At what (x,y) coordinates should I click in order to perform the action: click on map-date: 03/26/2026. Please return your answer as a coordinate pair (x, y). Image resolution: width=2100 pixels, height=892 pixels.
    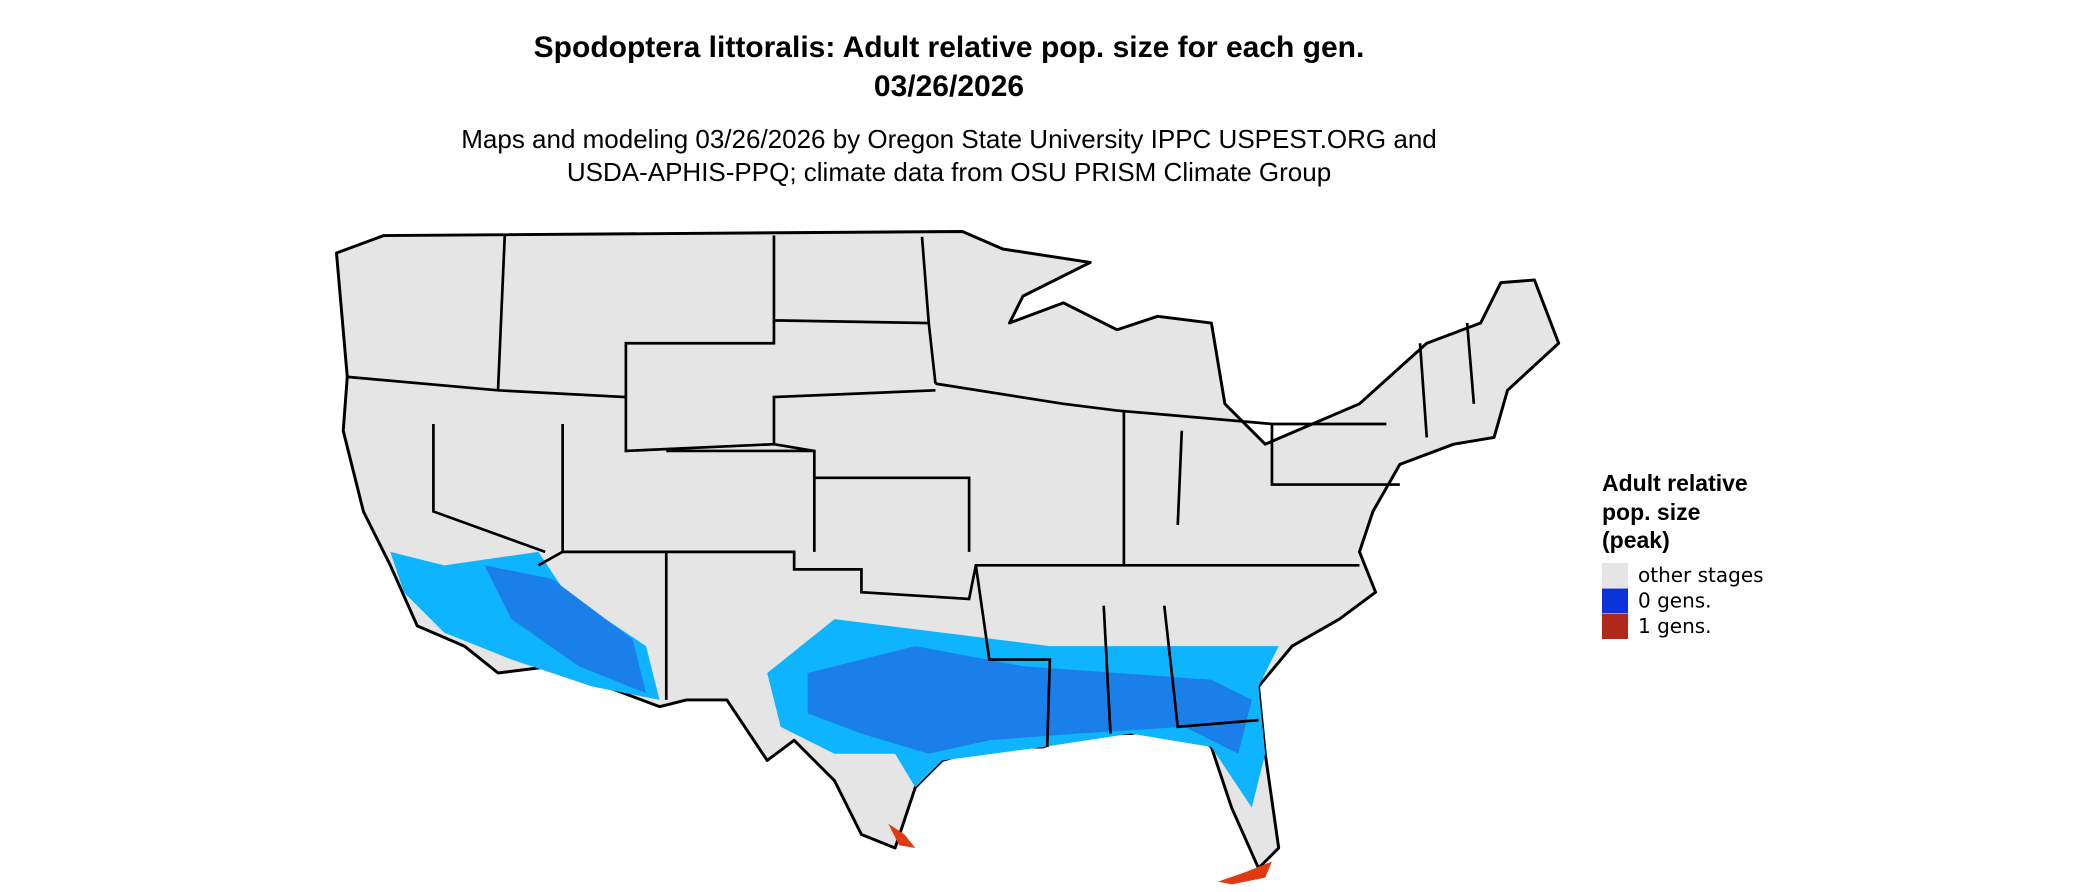
    Looking at the image, I should click on (949, 86).